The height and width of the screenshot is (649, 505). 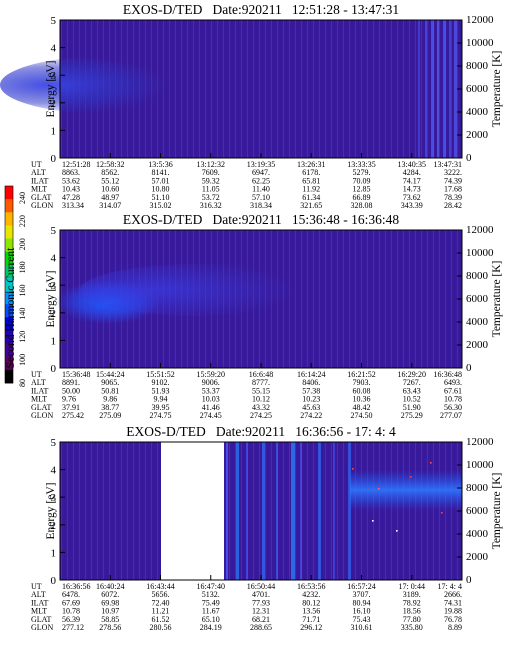 I want to click on panel-2-table-cell: 10.52, so click(x=412, y=399).